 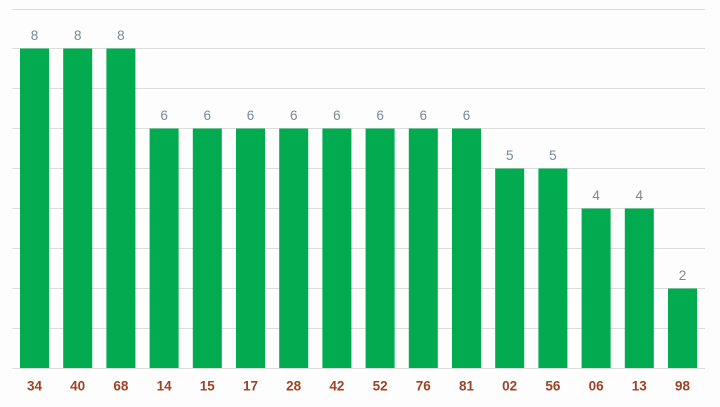 What do you see at coordinates (597, 386) in the screenshot?
I see `svg-text: 06` at bounding box center [597, 386].